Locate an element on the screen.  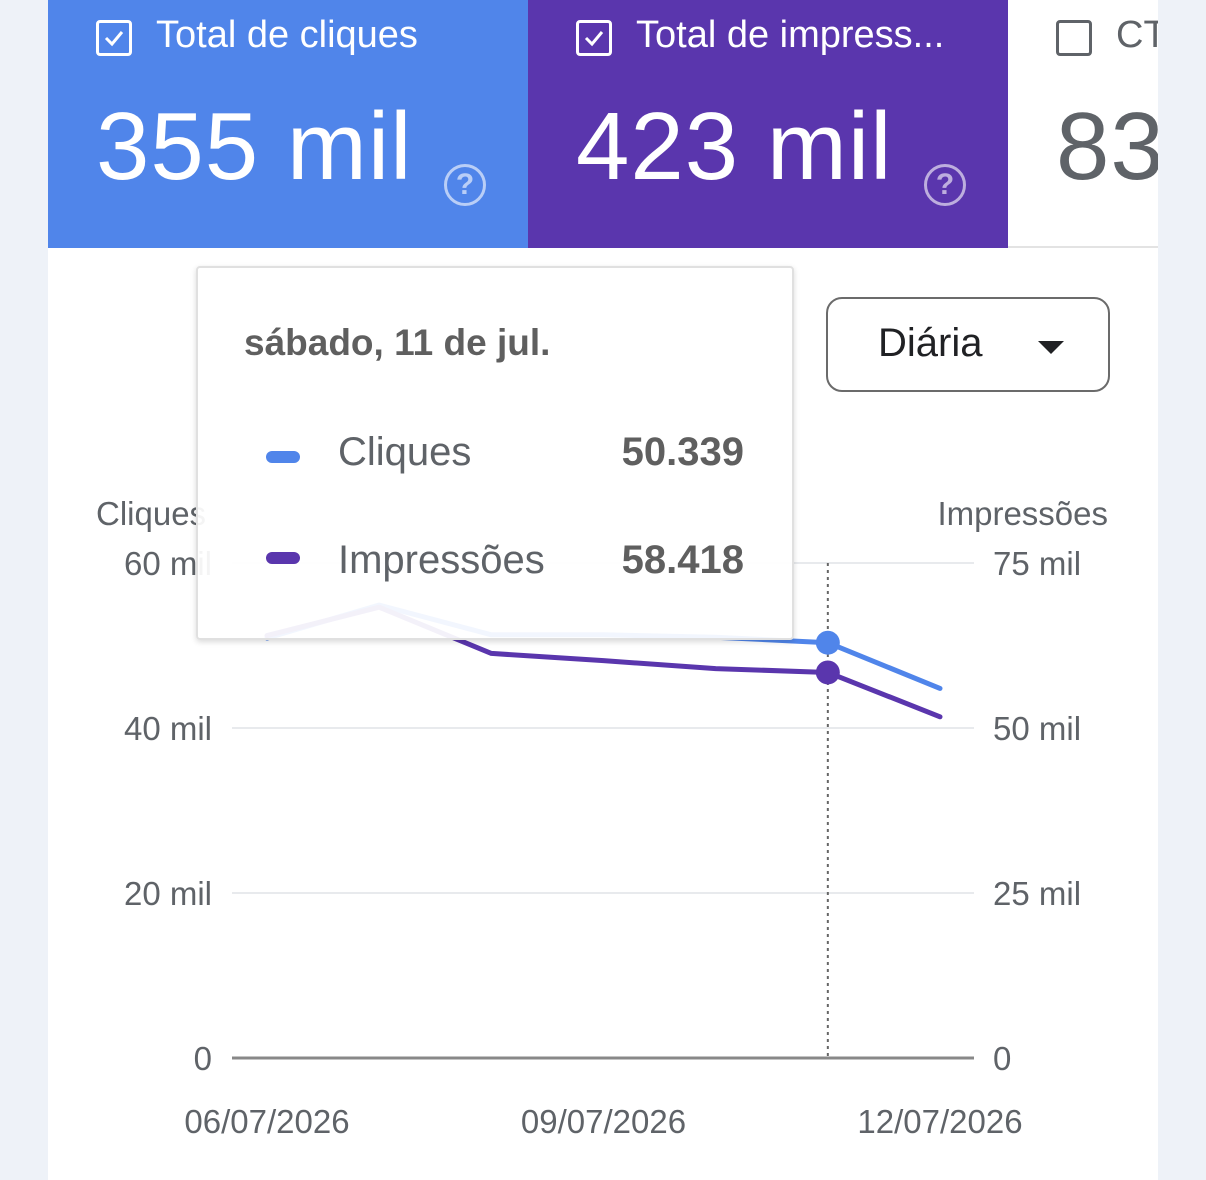
y-right-tick-label: 75 mil is located at coordinates (1037, 563).